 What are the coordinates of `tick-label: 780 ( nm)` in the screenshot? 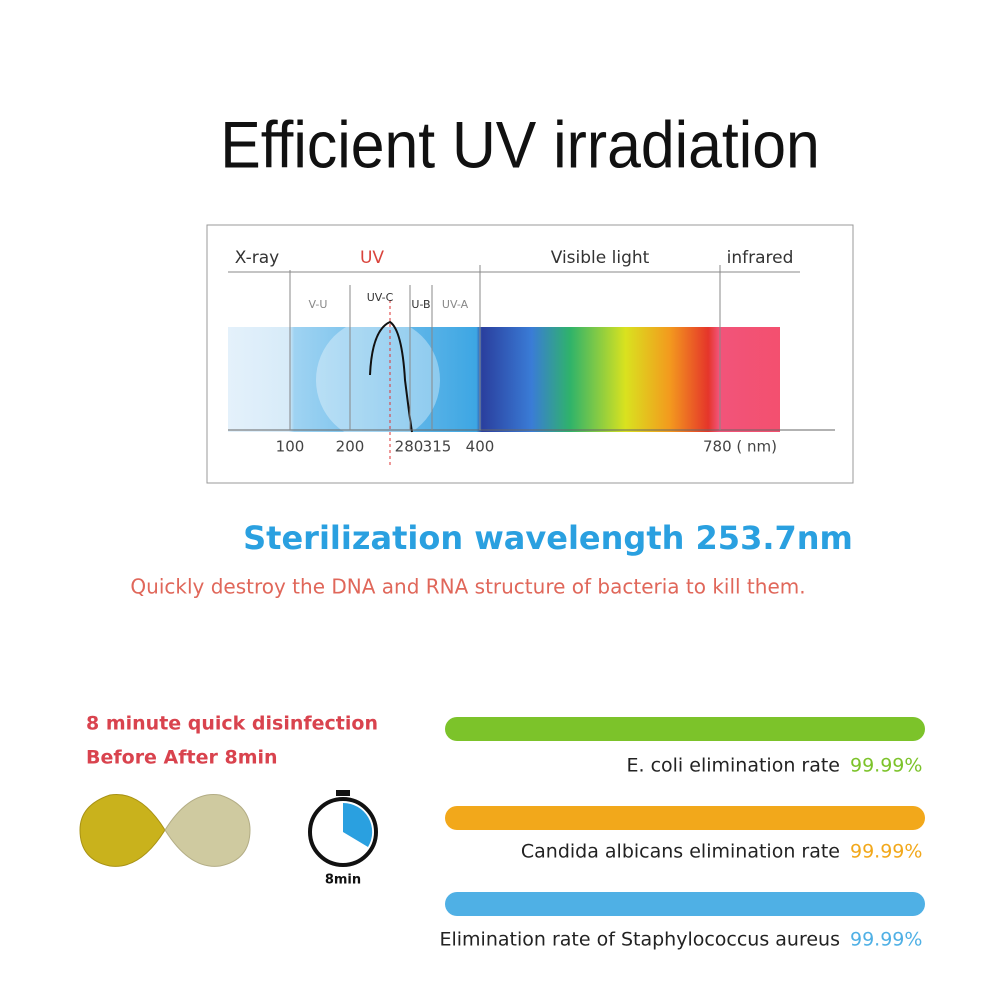 It's located at (740, 447).